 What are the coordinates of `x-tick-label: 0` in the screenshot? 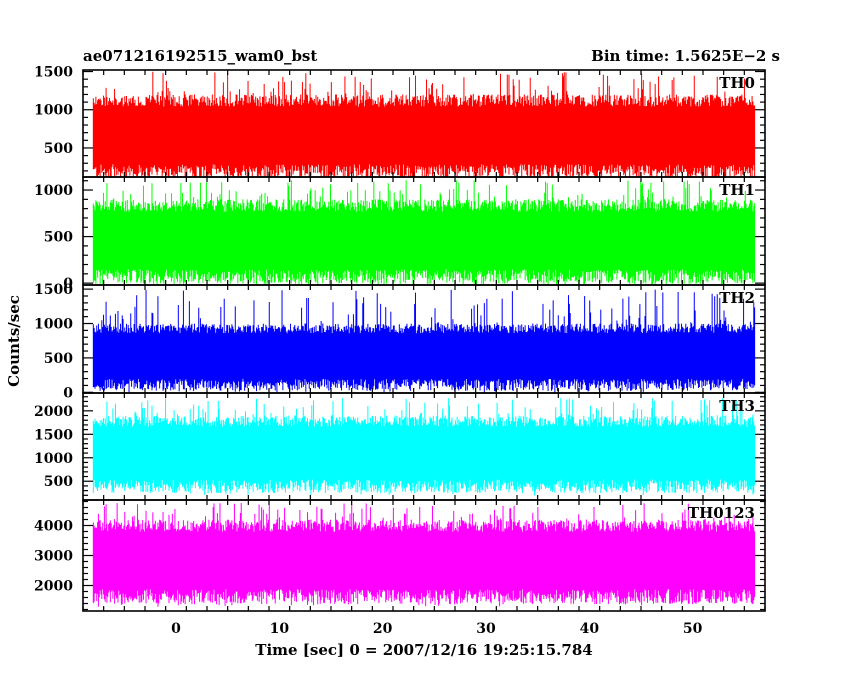 It's located at (176, 629).